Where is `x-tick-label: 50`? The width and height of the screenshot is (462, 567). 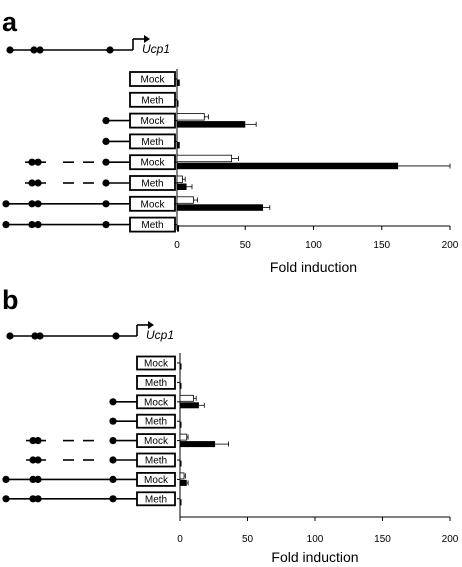
x-tick-label: 50 is located at coordinates (248, 539).